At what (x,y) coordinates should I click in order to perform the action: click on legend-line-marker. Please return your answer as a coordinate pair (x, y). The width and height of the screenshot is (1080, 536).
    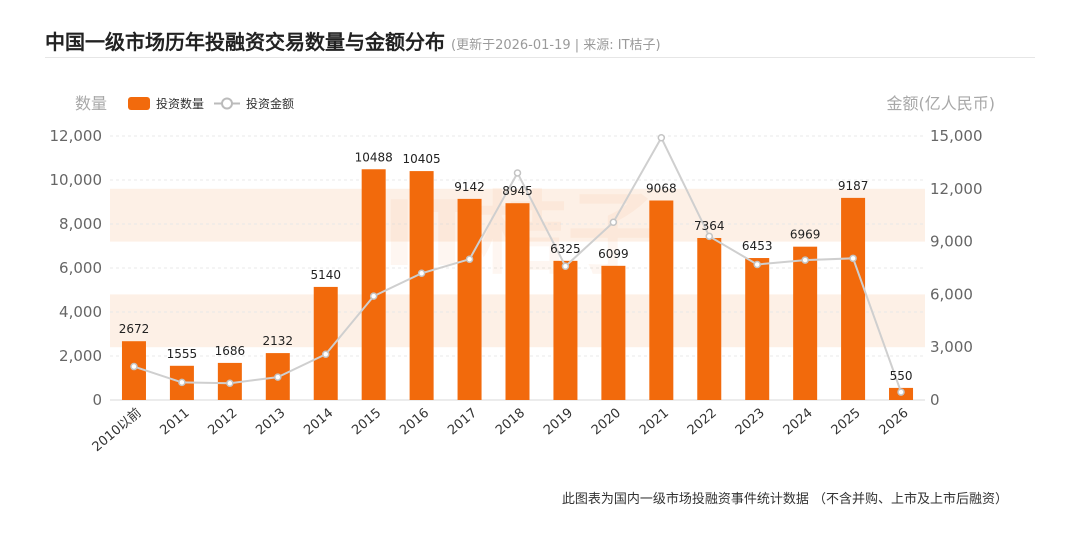
    Looking at the image, I should click on (227, 103).